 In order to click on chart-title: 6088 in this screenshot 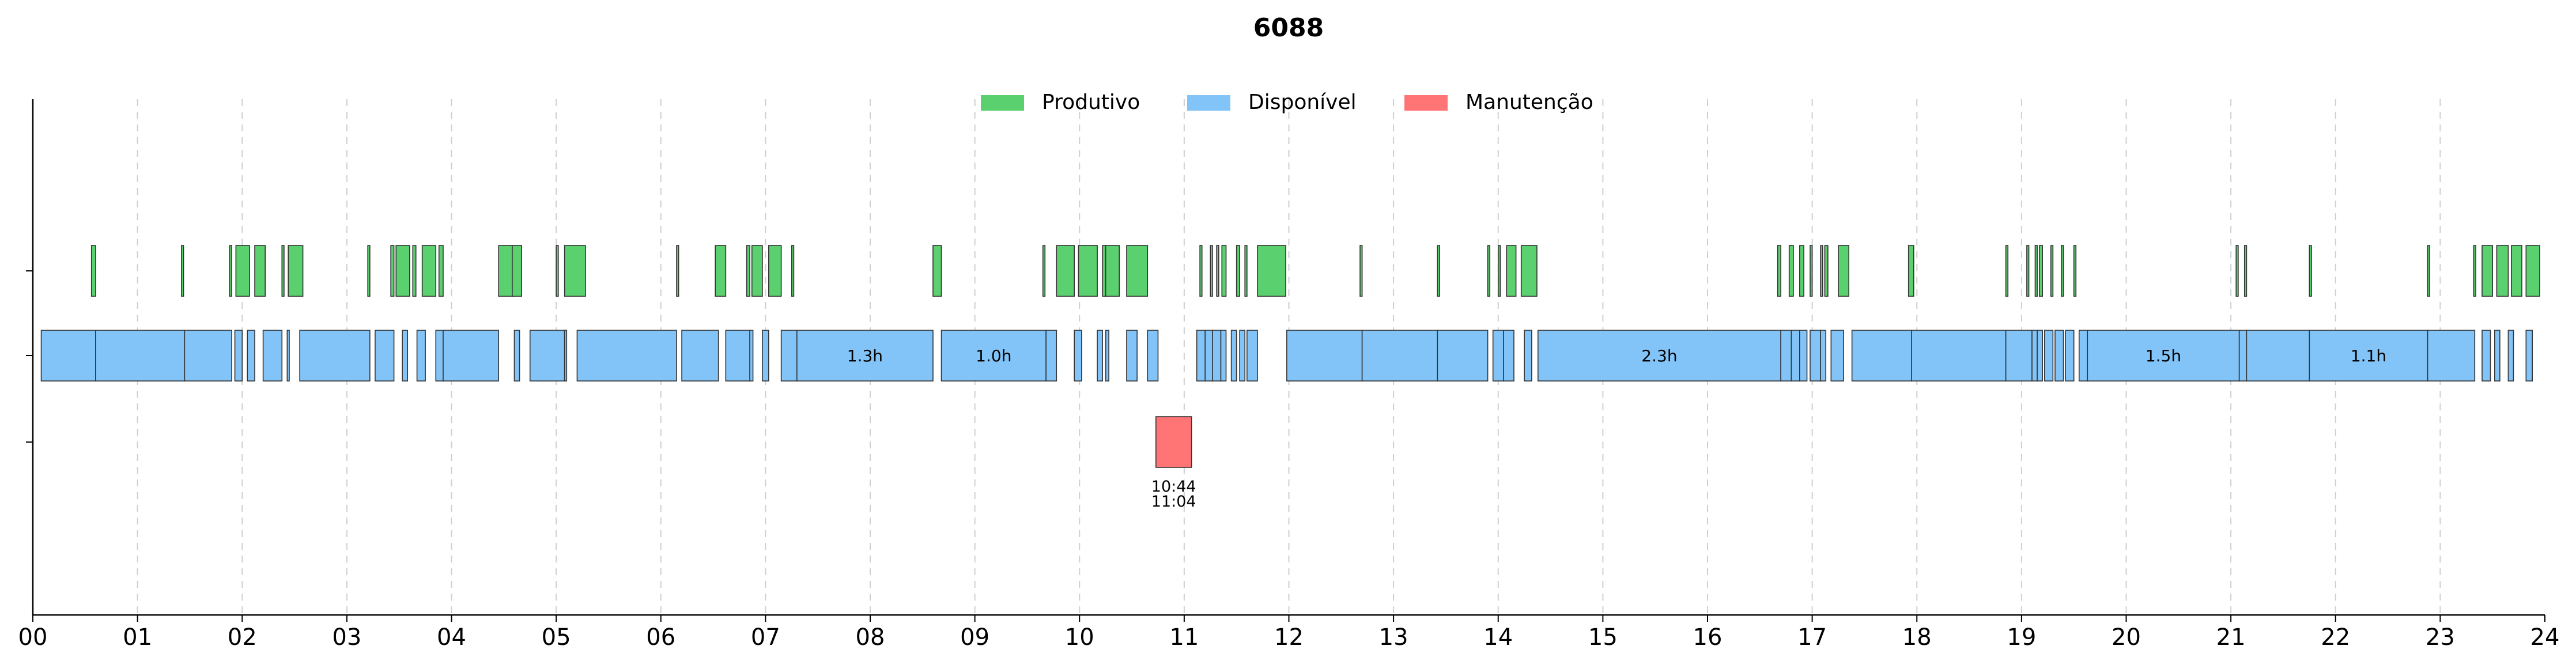, I will do `click(1288, 28)`.